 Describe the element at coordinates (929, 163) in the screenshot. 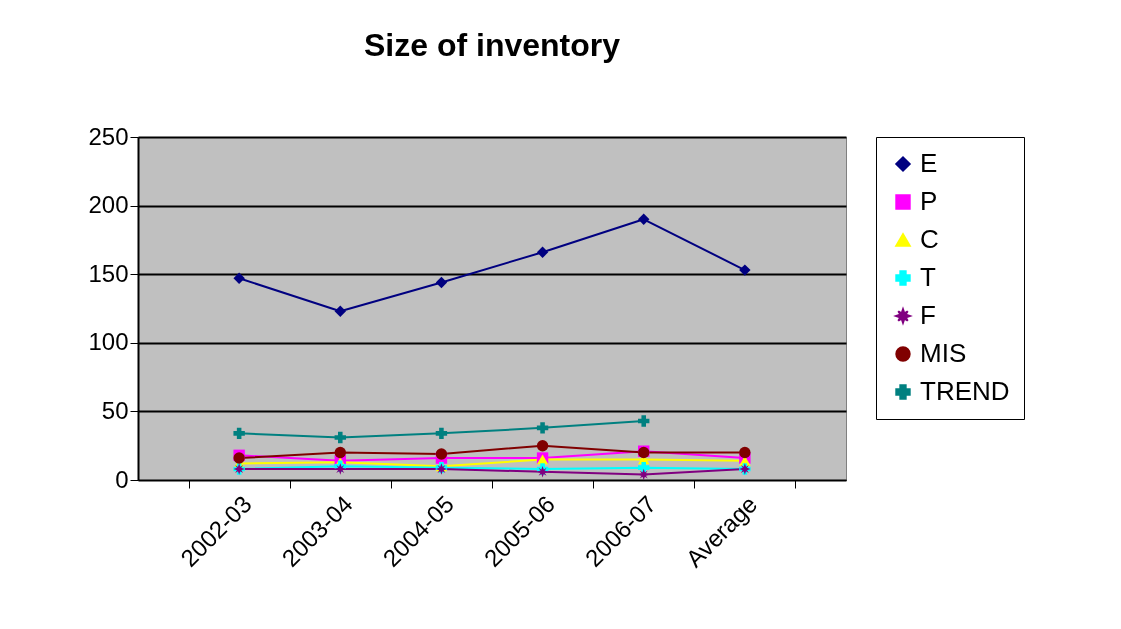

I see `legend-label: E` at that location.